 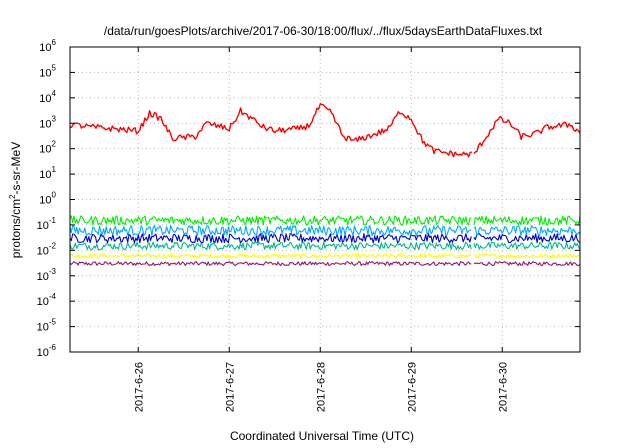 What do you see at coordinates (47, 148) in the screenshot?
I see `y-tick-label: 10²` at bounding box center [47, 148].